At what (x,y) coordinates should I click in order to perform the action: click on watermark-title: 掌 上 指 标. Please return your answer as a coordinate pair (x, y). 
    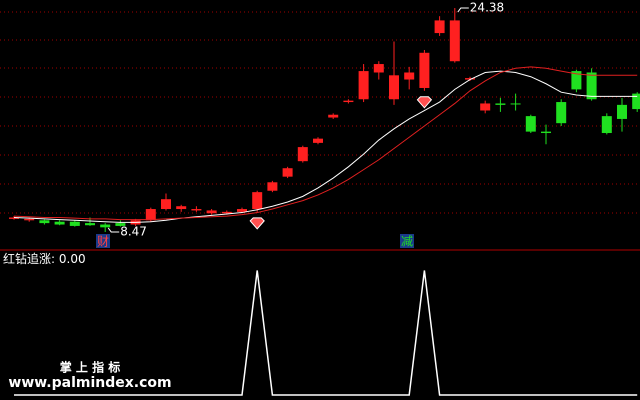
    Looking at the image, I should click on (90, 367).